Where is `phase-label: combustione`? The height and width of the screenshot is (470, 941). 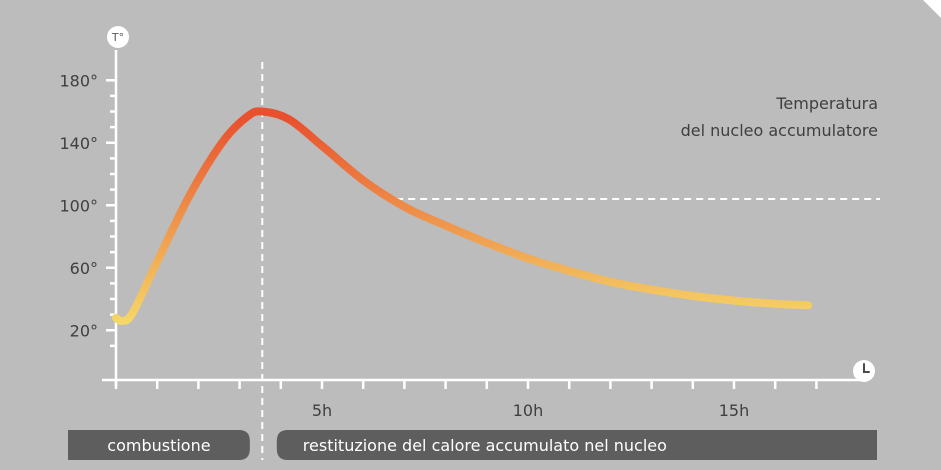
phase-label: combustione is located at coordinates (158, 445).